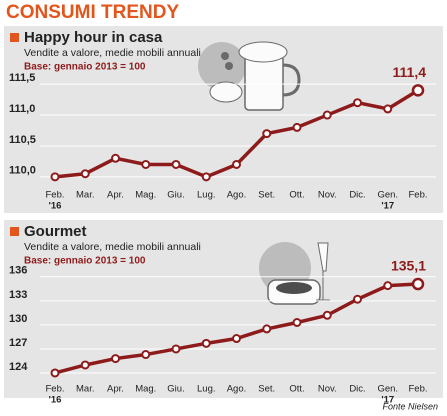 Image resolution: width=447 pixels, height=416 pixels. What do you see at coordinates (294, 273) in the screenshot?
I see `gourmet-icon` at bounding box center [294, 273].